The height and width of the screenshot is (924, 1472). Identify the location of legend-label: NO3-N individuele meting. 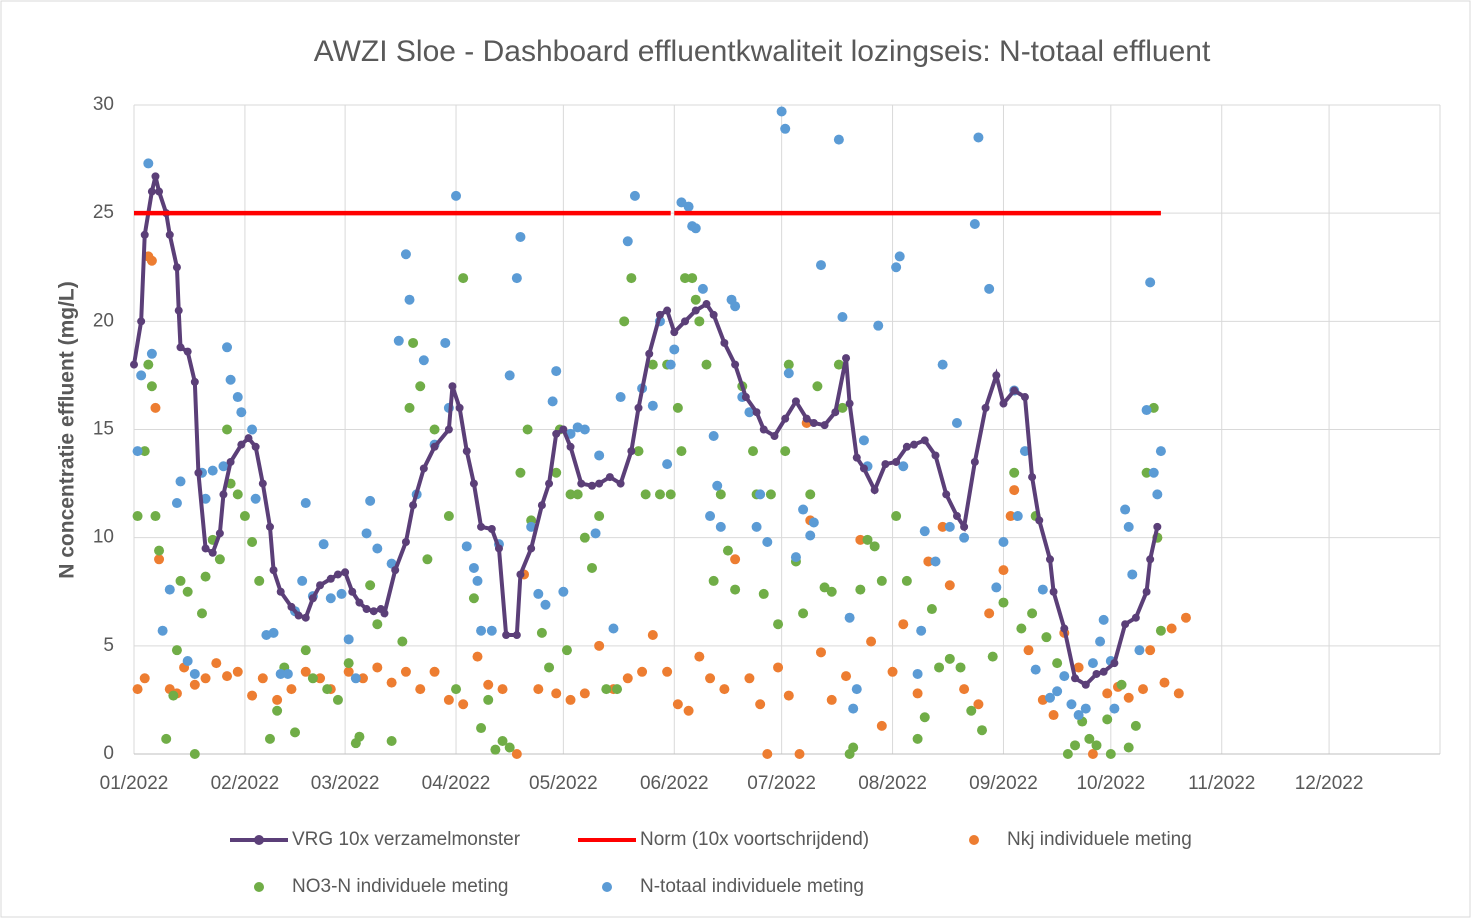
(400, 886).